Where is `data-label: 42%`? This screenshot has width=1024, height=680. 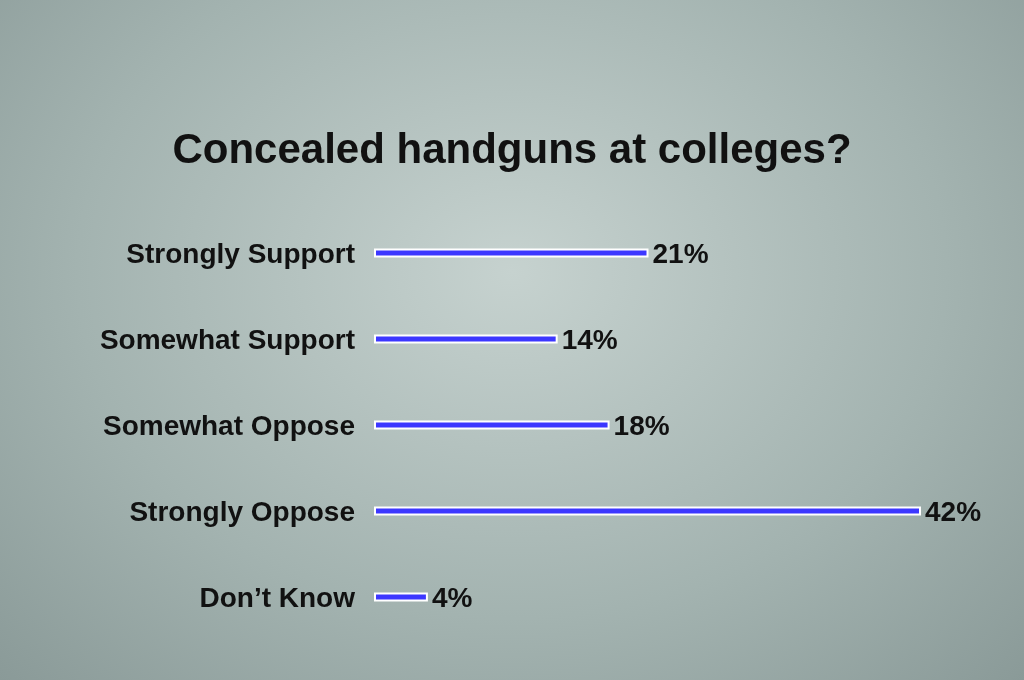 data-label: 42% is located at coordinates (953, 511).